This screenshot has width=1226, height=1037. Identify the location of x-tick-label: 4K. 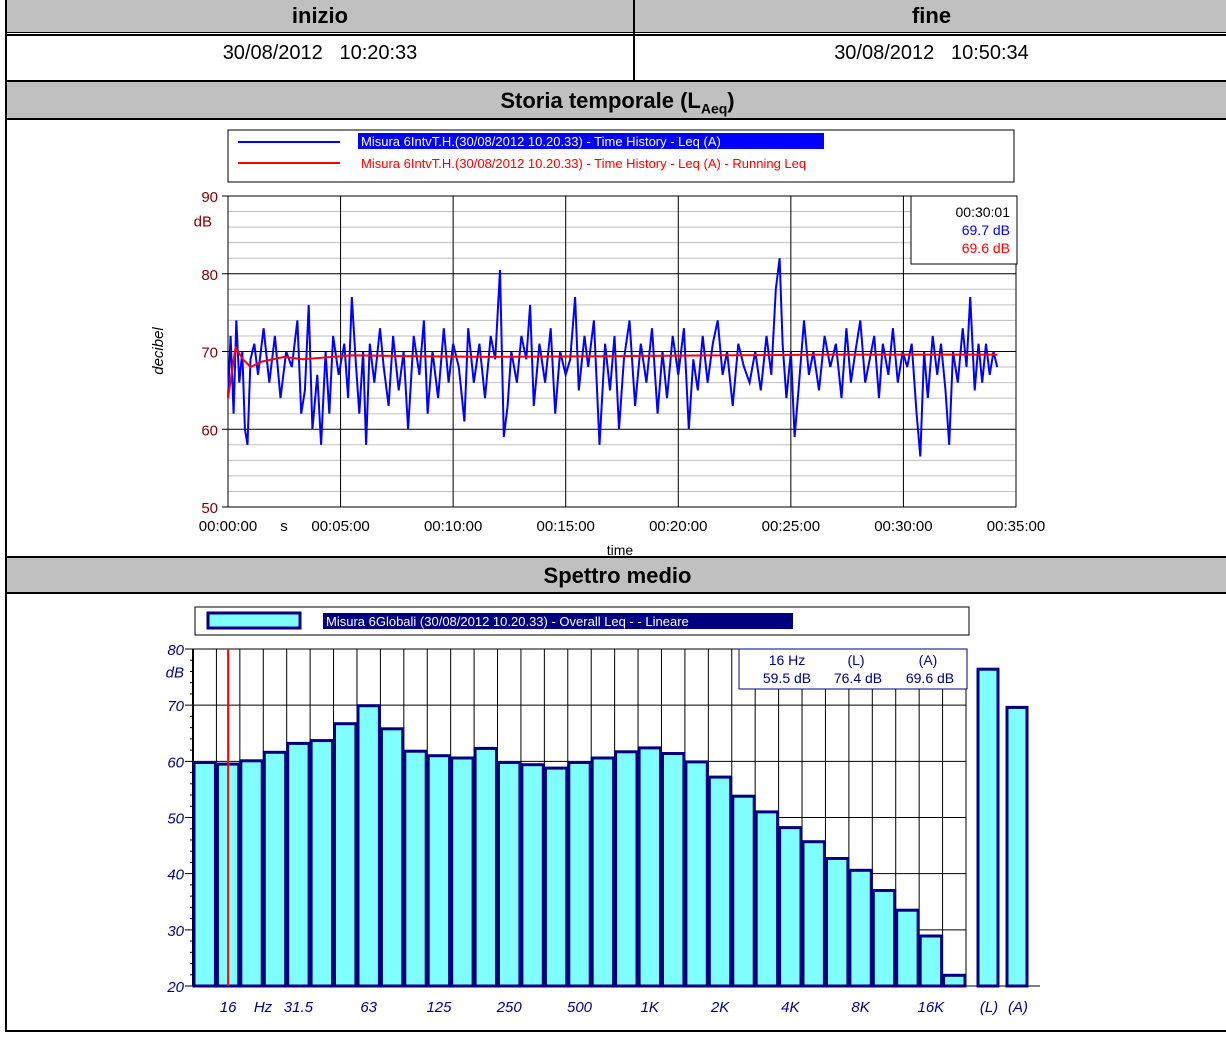
(790, 1007).